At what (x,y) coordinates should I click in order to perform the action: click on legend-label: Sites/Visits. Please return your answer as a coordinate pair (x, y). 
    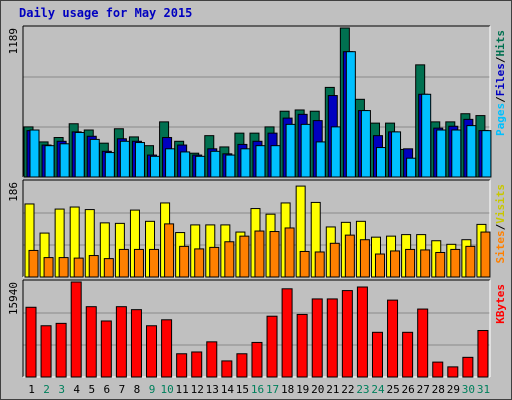
    Looking at the image, I should click on (500, 224).